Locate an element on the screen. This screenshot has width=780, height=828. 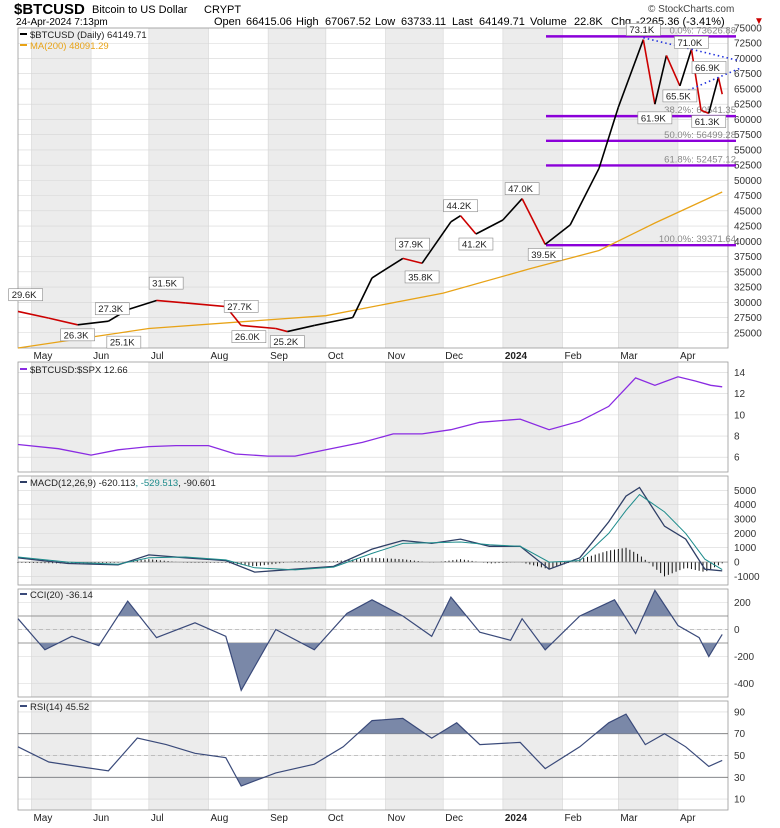
y-tick-label: 62500 is located at coordinates (748, 105).